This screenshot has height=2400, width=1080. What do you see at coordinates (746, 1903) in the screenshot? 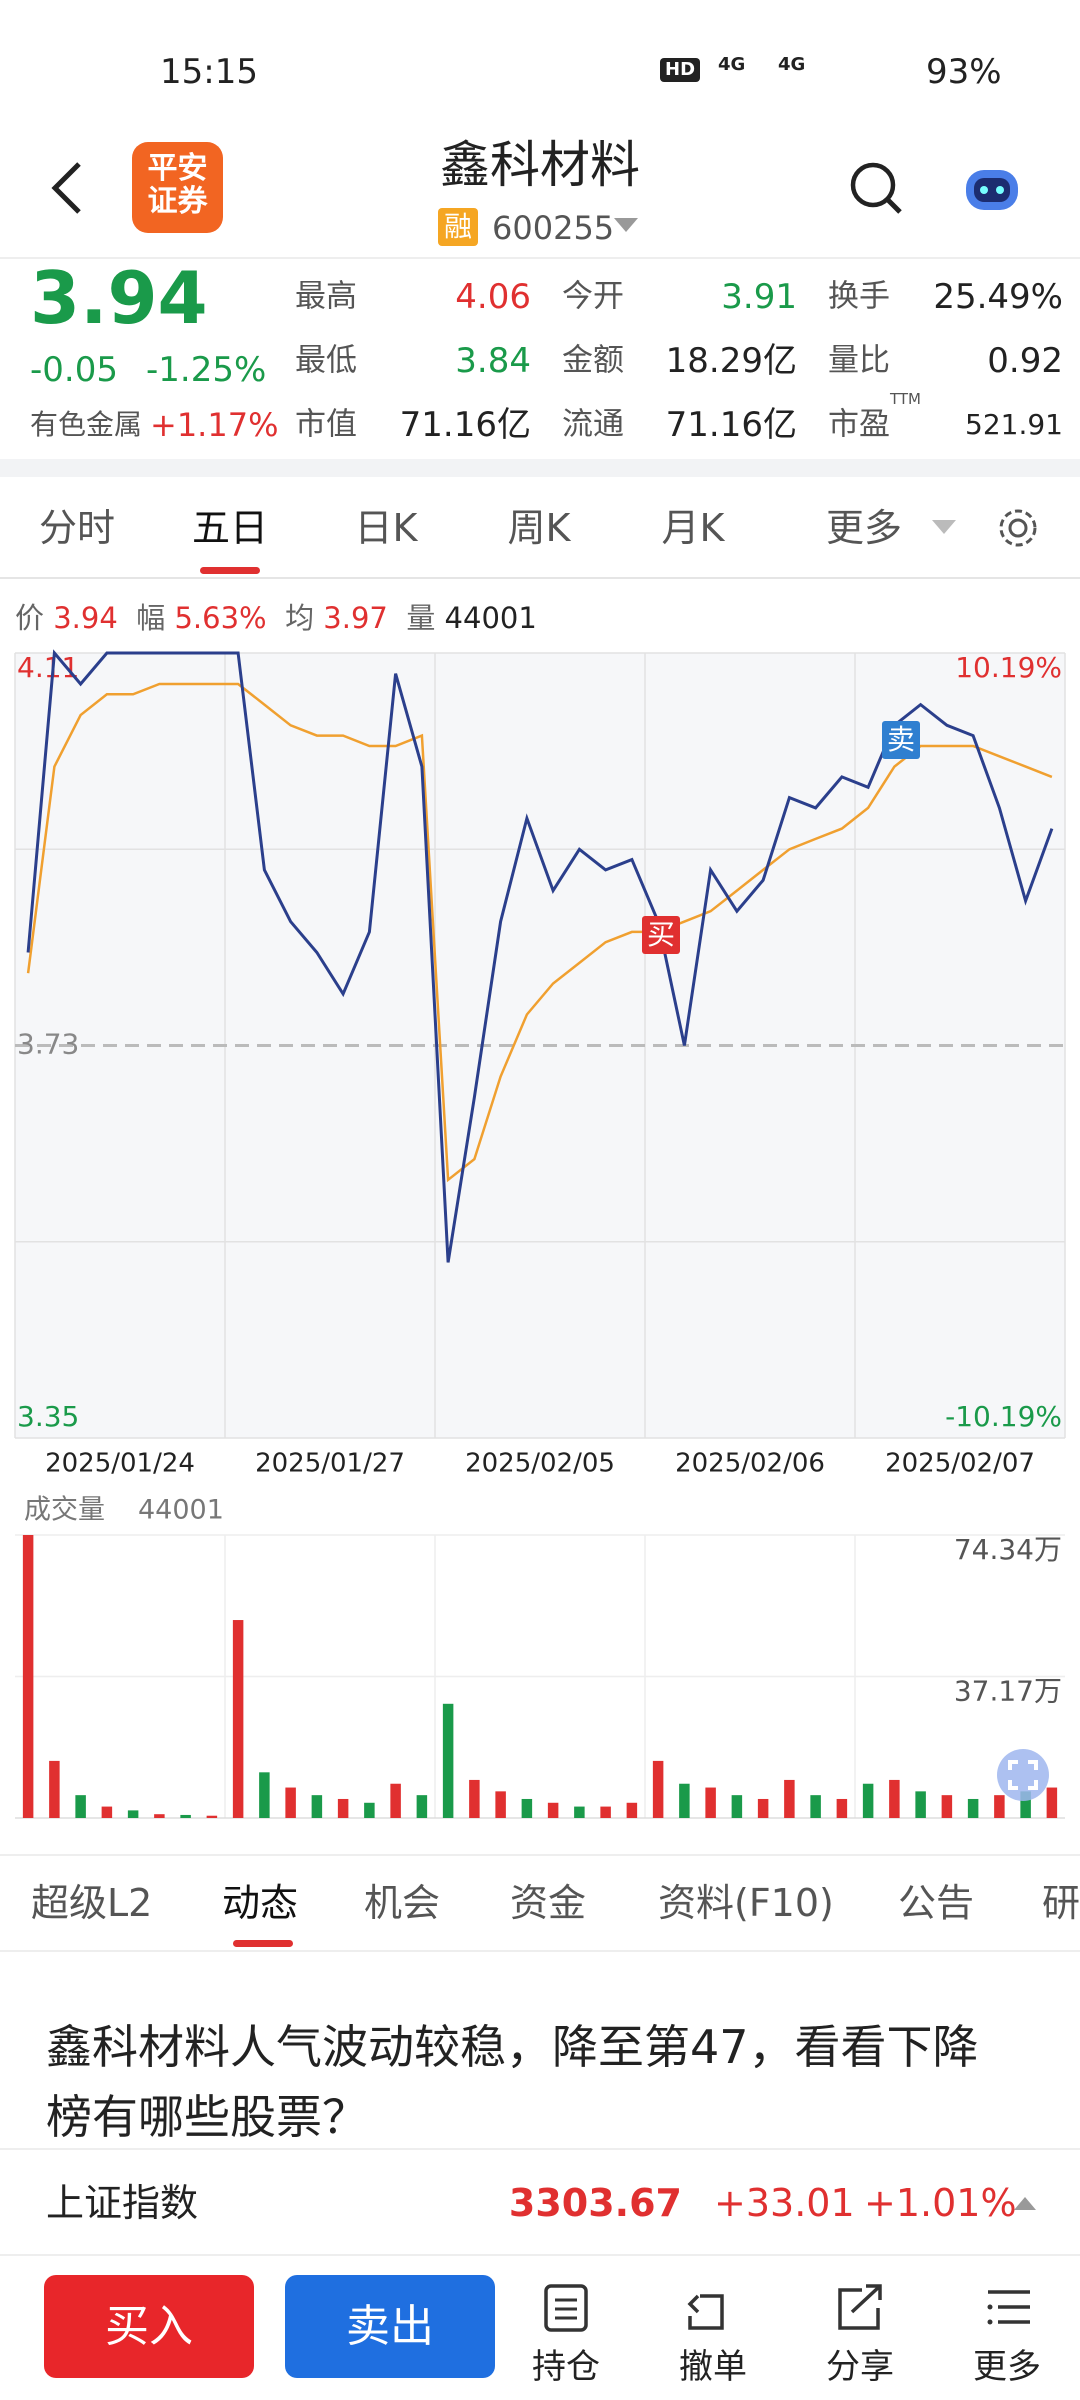
I see `tab: 资料(F10)` at bounding box center [746, 1903].